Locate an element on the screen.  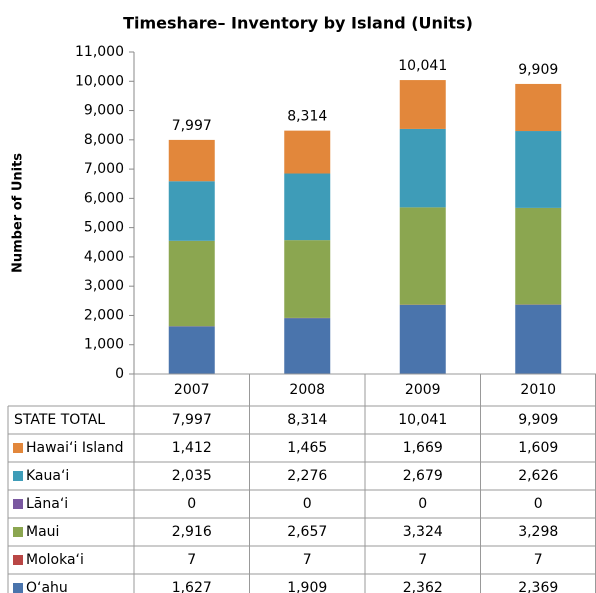
legend-label: O‘ahu is located at coordinates (47, 586).